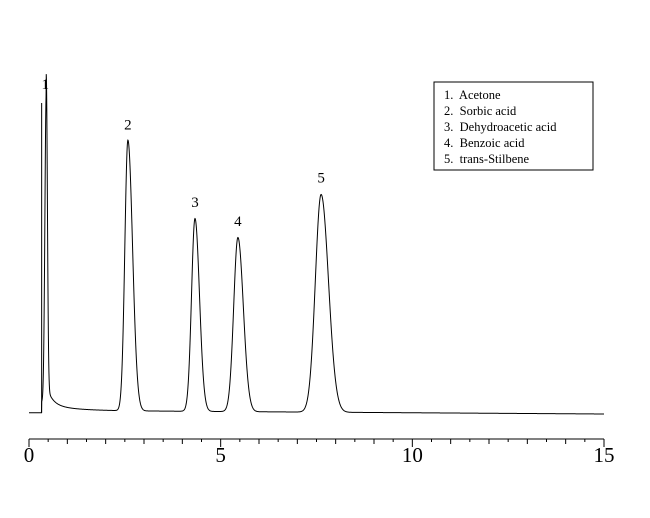  What do you see at coordinates (412, 455) in the screenshot?
I see `x-tick-label: 10` at bounding box center [412, 455].